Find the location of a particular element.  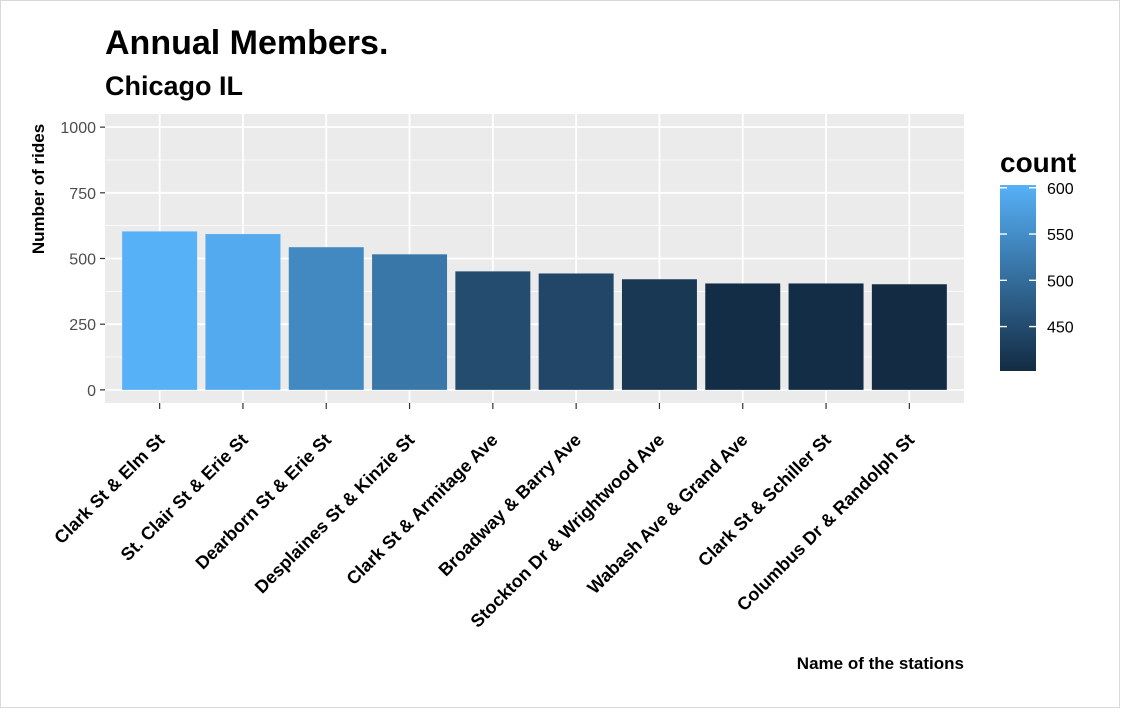

x-tick-label: Clark St & Armitage Ave is located at coordinates (422, 509).